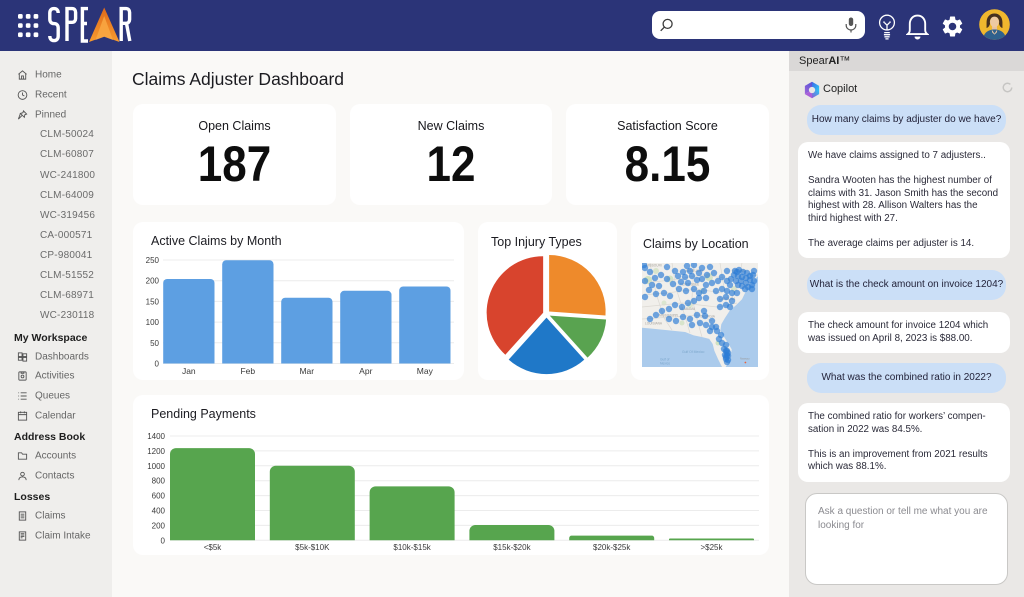 This screenshot has width=1024, height=597. Describe the element at coordinates (365, 371) in the screenshot. I see `svg-text: Apr` at that location.